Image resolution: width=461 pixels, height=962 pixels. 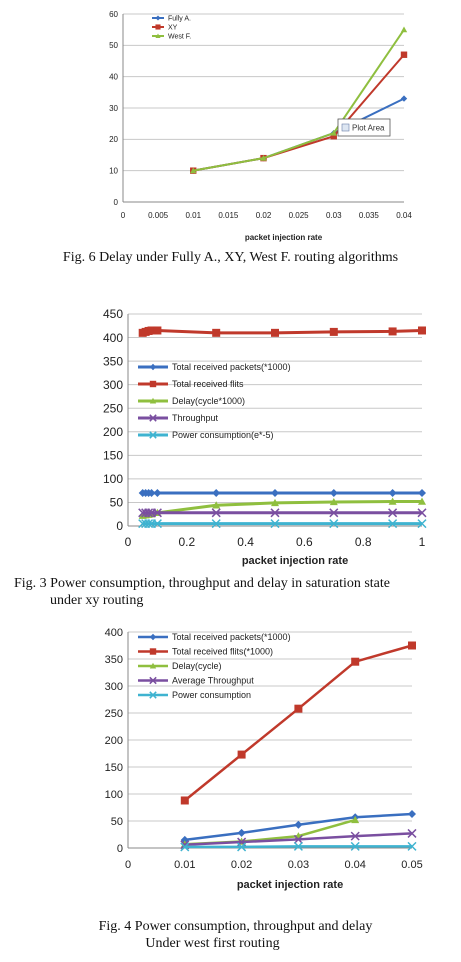 What do you see at coordinates (228, 215) in the screenshot?
I see `fig6-x-tick-label: 0.015` at bounding box center [228, 215].